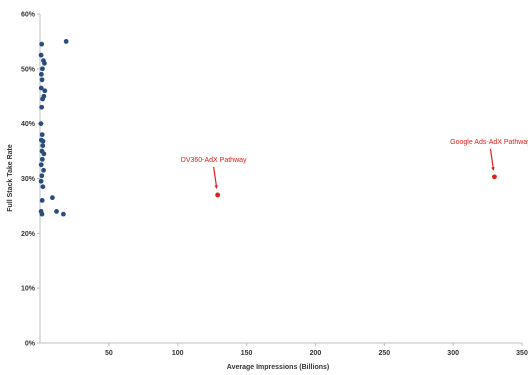  Describe the element at coordinates (214, 160) in the screenshot. I see `annotation-label: DV360-AdX Pathway` at that location.